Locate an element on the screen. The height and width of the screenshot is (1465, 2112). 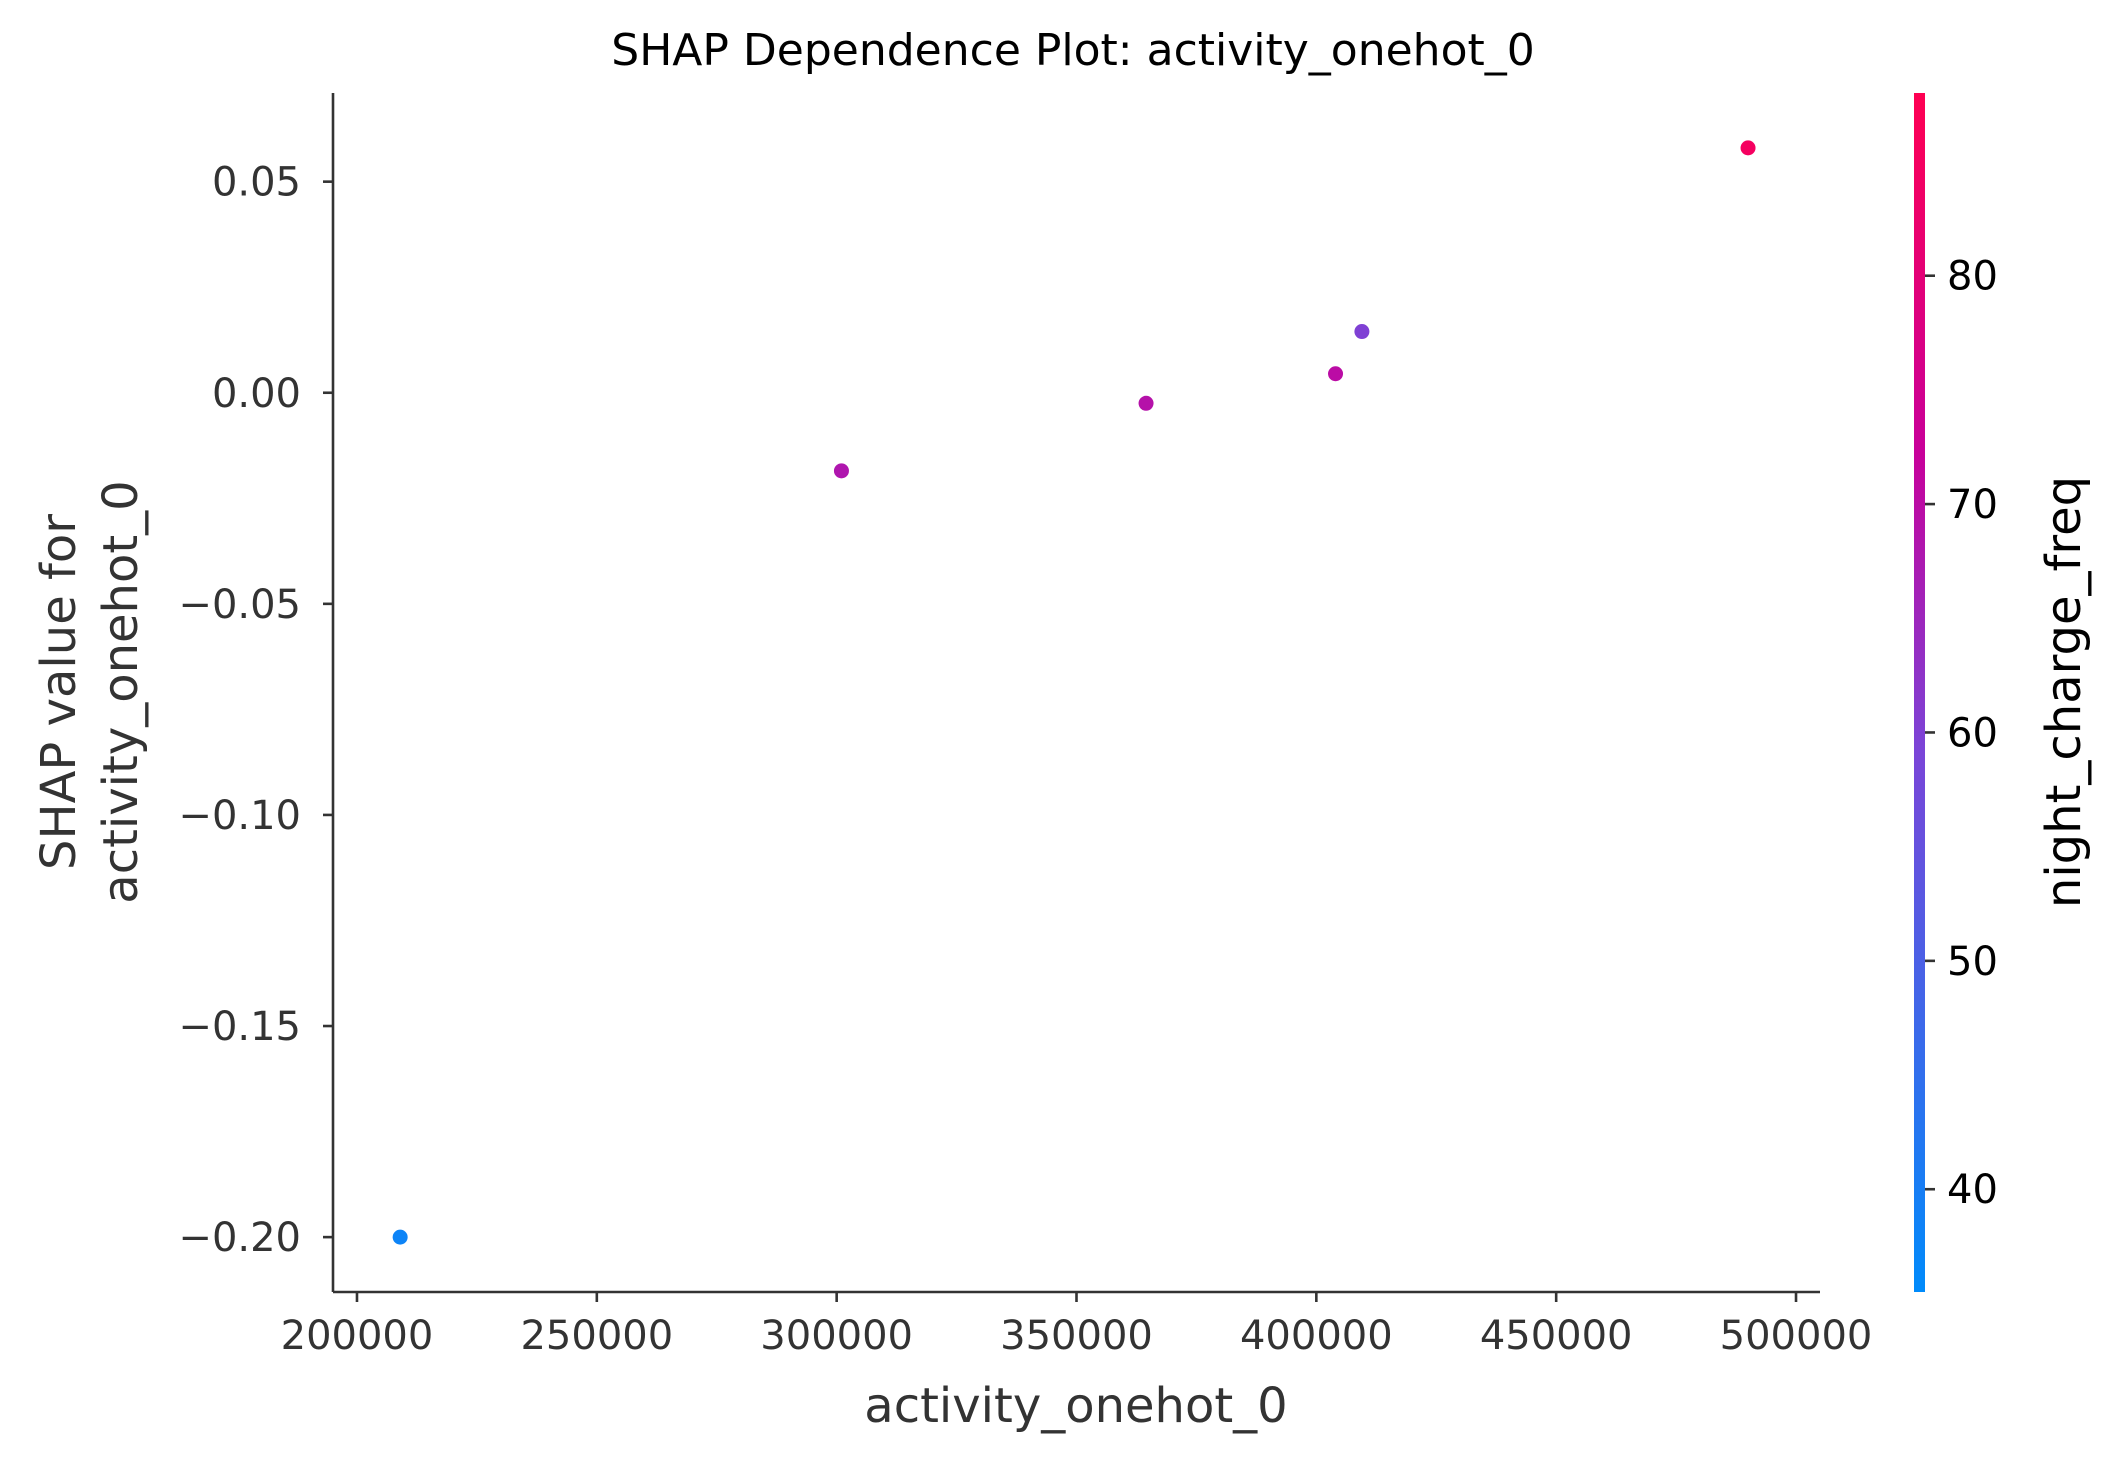
colorbar-tick-label: 40 is located at coordinates (1972, 1190).